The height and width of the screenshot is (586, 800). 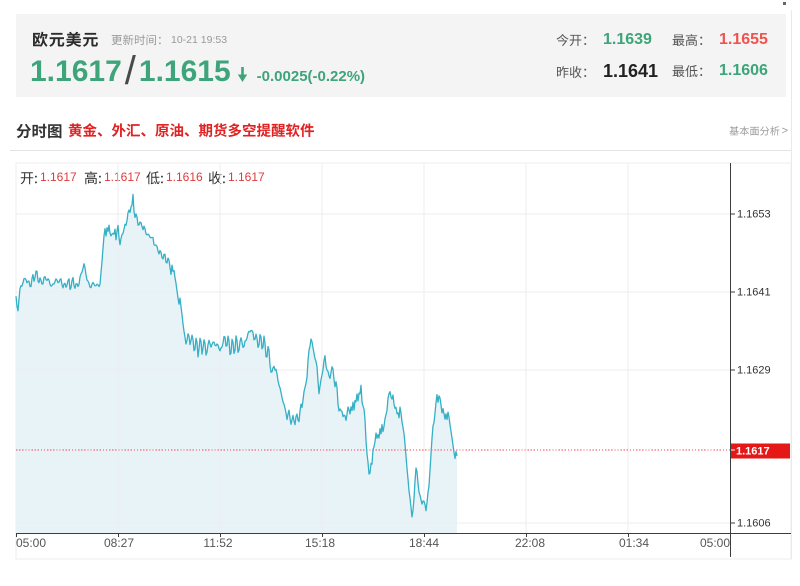 I want to click on svg-text: 1.1606, so click(x=754, y=524).